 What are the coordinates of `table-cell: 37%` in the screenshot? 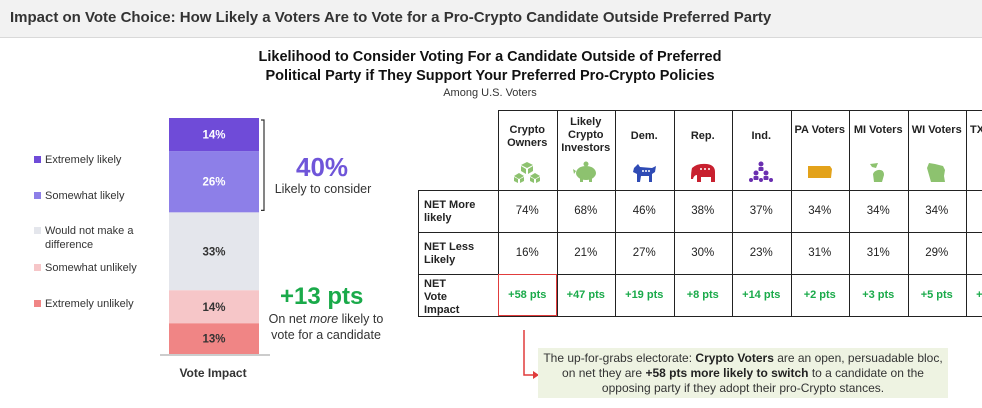 It's located at (761, 211).